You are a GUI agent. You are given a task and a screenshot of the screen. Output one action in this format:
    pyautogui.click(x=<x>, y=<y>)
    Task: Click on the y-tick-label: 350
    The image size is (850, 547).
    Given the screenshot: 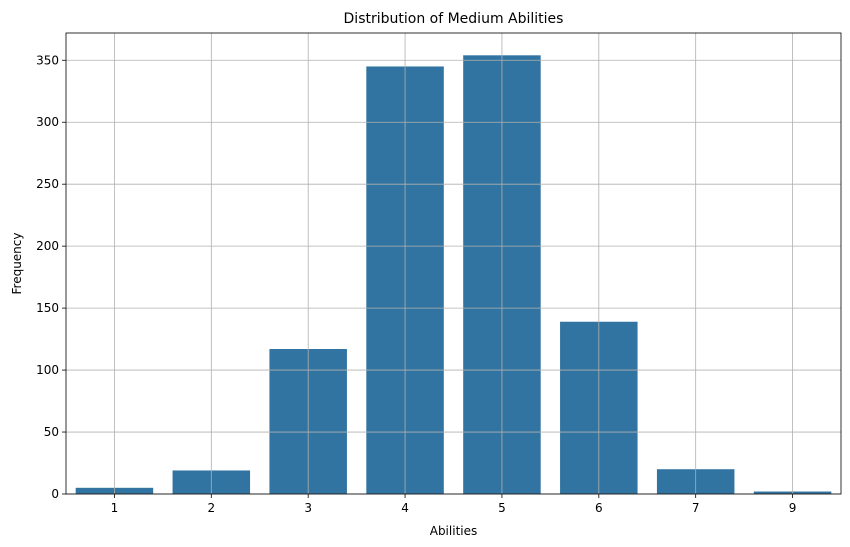 What is the action you would take?
    pyautogui.click(x=47, y=60)
    